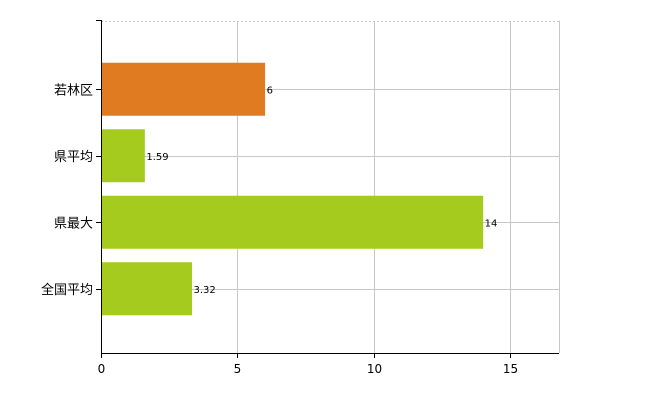  I want to click on x-tick-label-3: 15, so click(510, 369).